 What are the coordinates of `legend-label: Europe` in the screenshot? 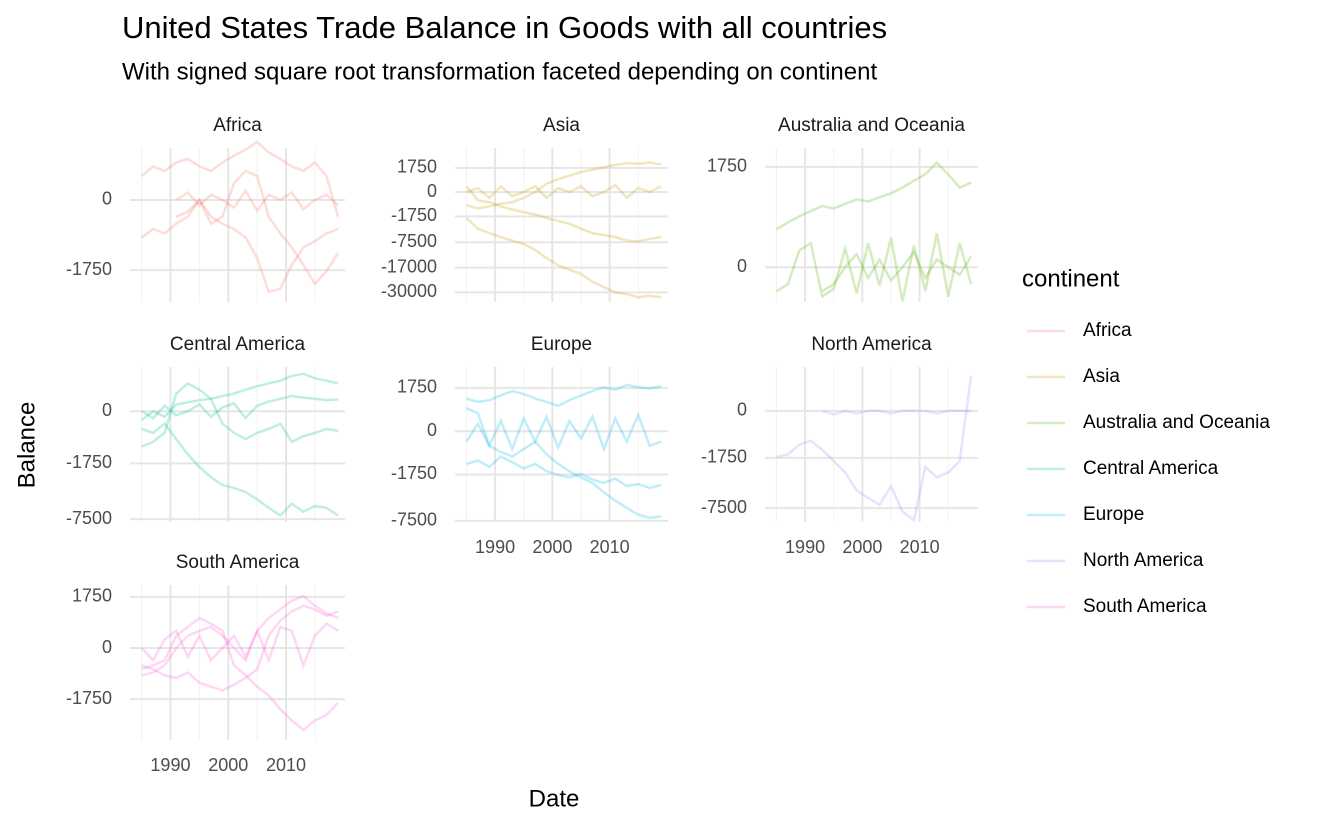 It's located at (1113, 514).